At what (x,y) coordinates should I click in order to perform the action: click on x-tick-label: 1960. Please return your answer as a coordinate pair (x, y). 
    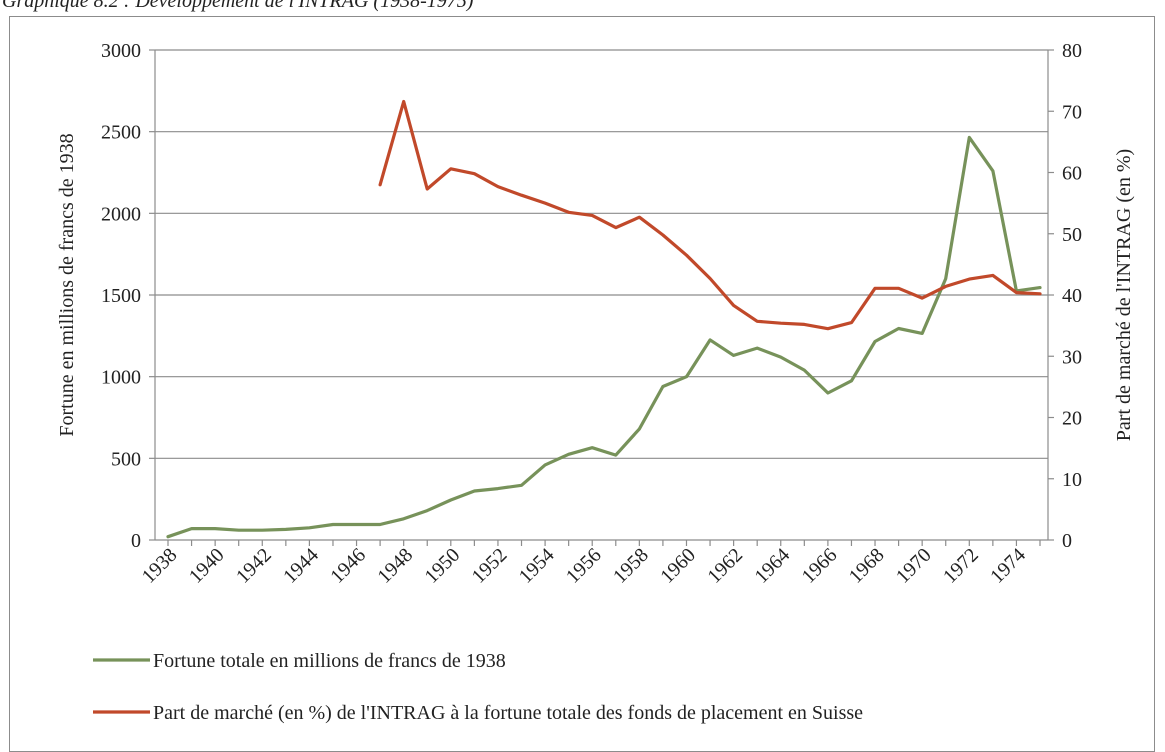
    Looking at the image, I should click on (678, 566).